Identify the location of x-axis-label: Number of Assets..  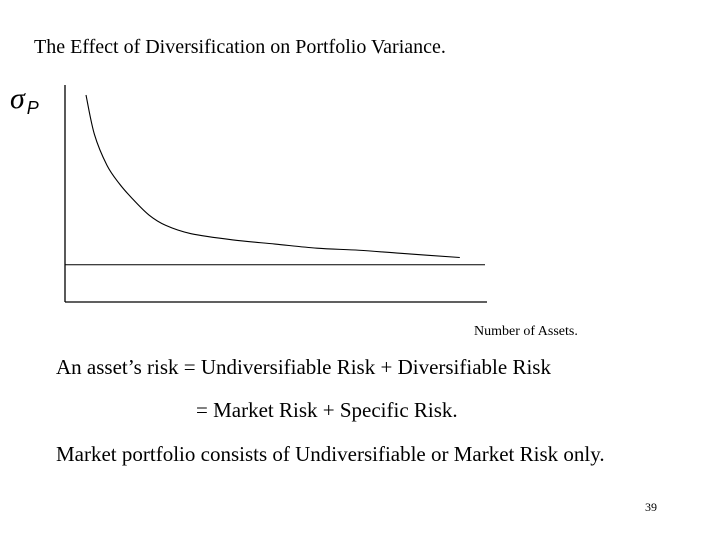
(526, 331).